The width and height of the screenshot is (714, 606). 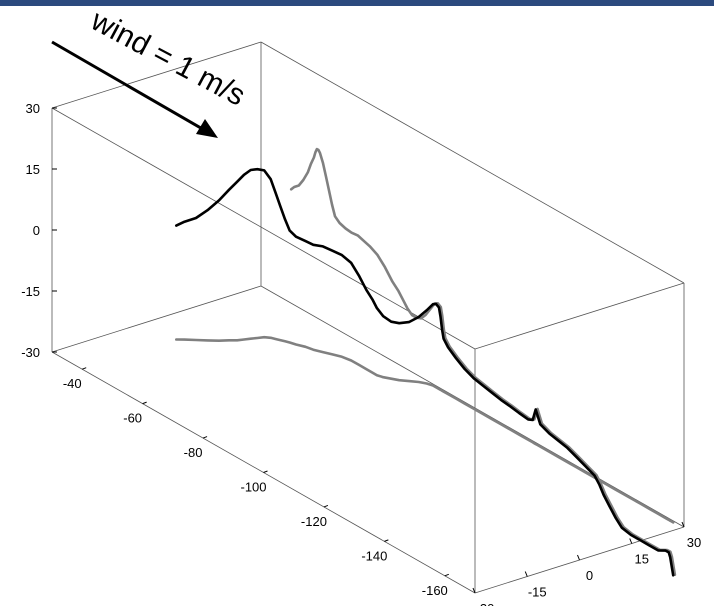 What do you see at coordinates (33, 108) in the screenshot?
I see `z-tick-label: 30` at bounding box center [33, 108].